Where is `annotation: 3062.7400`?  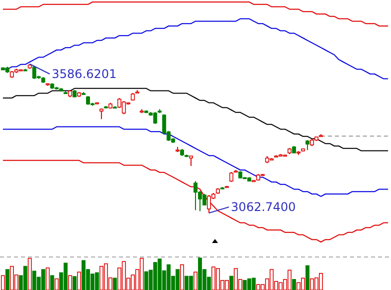
annotation: 3062.7400 is located at coordinates (263, 207).